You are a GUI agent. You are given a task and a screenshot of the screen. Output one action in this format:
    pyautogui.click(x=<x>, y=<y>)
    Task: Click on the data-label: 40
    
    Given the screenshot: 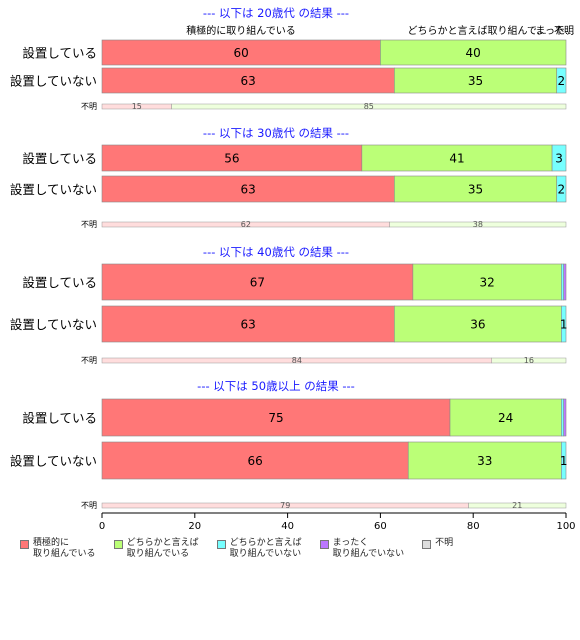 What is the action you would take?
    pyautogui.click(x=473, y=53)
    